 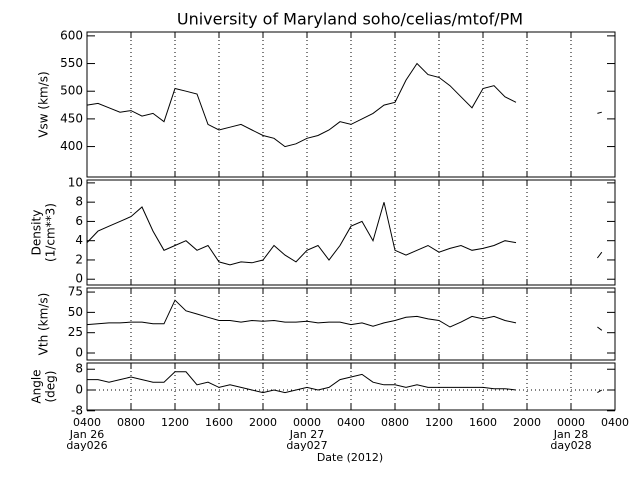 What do you see at coordinates (71, 91) in the screenshot?
I see `y-tick-label: 500` at bounding box center [71, 91].